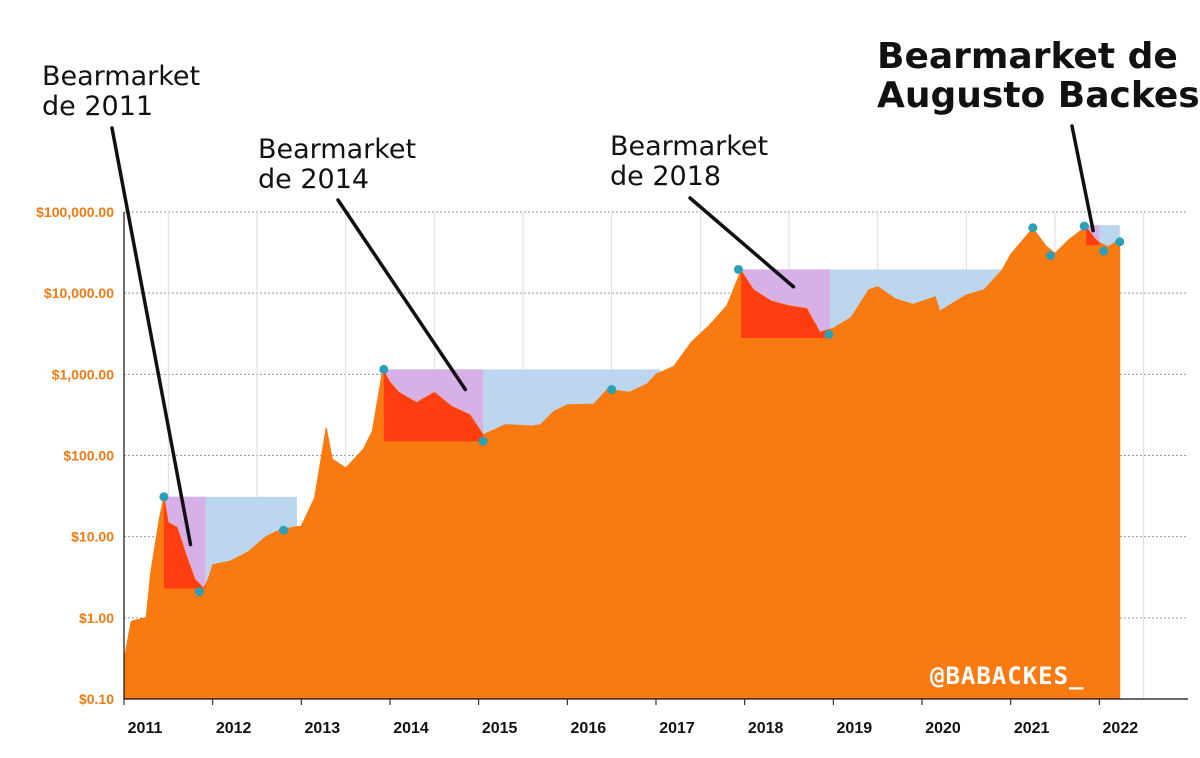  What do you see at coordinates (323, 728) in the screenshot?
I see `x-tick-label: 2013` at bounding box center [323, 728].